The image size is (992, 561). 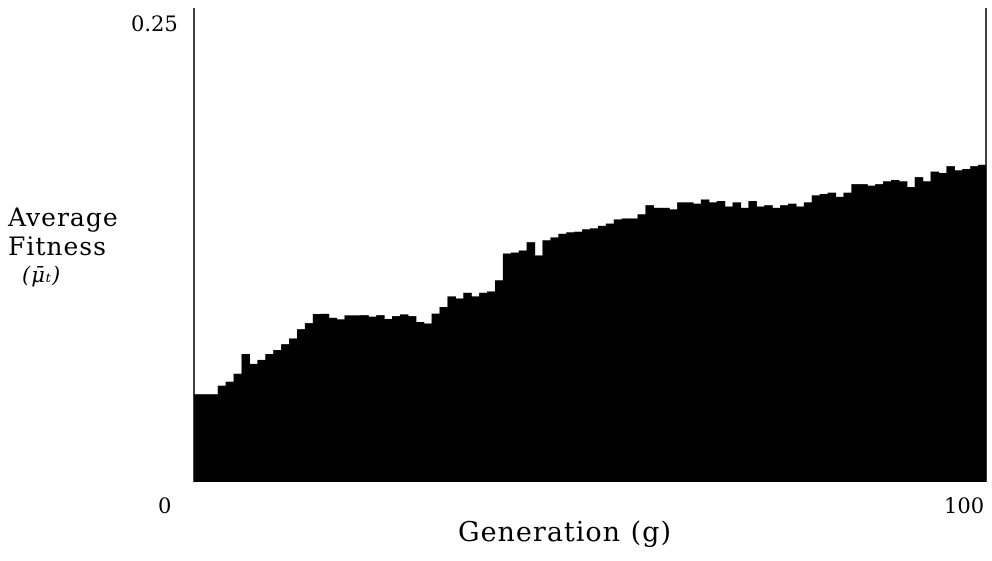 What do you see at coordinates (57, 246) in the screenshot?
I see `y-axis-label-line2: Fitness` at bounding box center [57, 246].